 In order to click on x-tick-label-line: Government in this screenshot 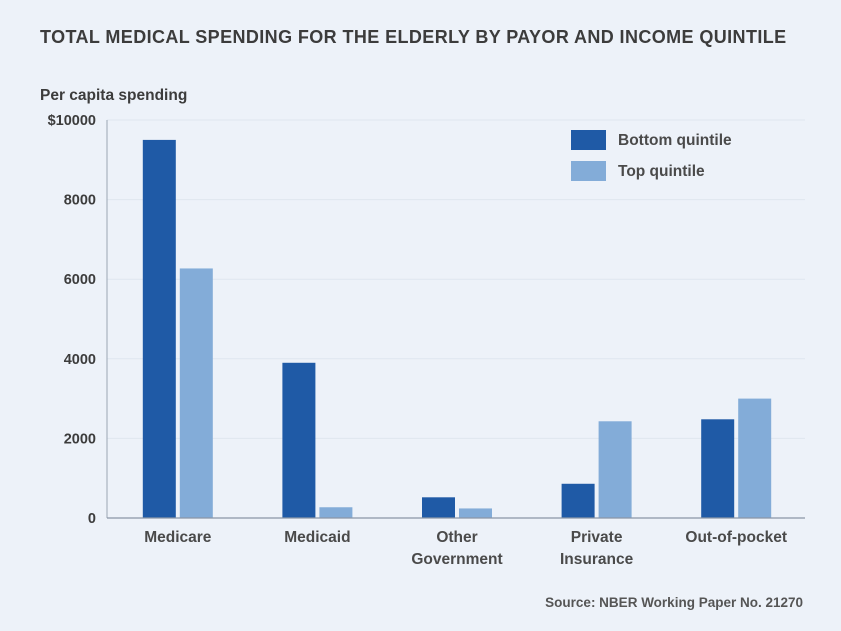, I will do `click(456, 559)`.